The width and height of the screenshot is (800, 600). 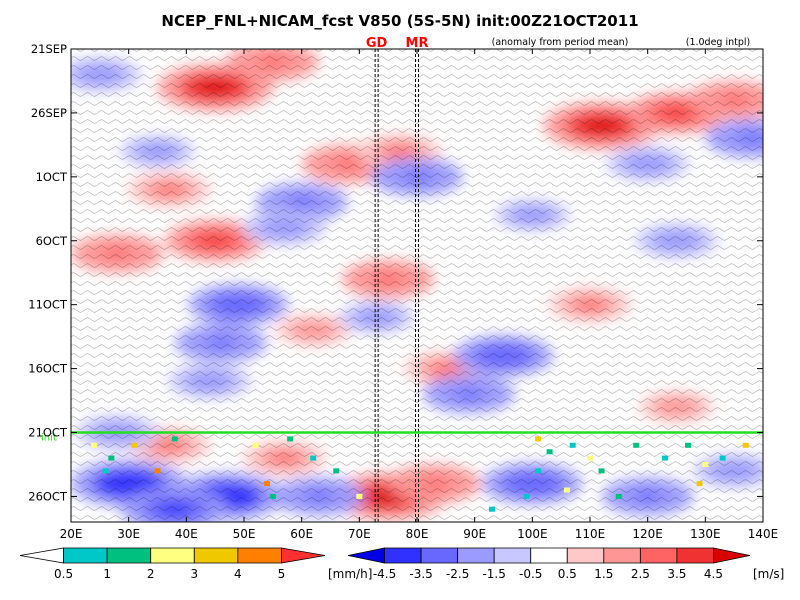 What do you see at coordinates (676, 574) in the screenshot?
I see `wind-colorbar-label: 3.5` at bounding box center [676, 574].